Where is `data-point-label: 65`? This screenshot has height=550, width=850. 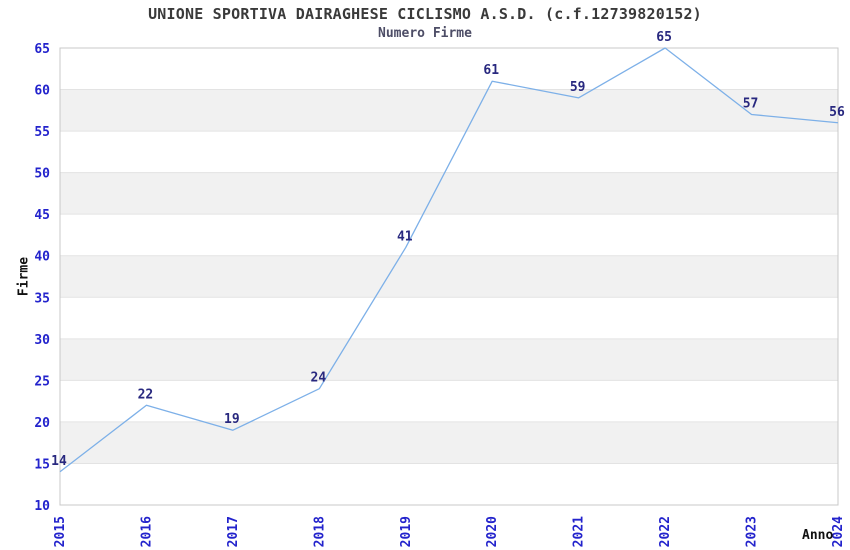
data-point-label: 65 is located at coordinates (664, 37).